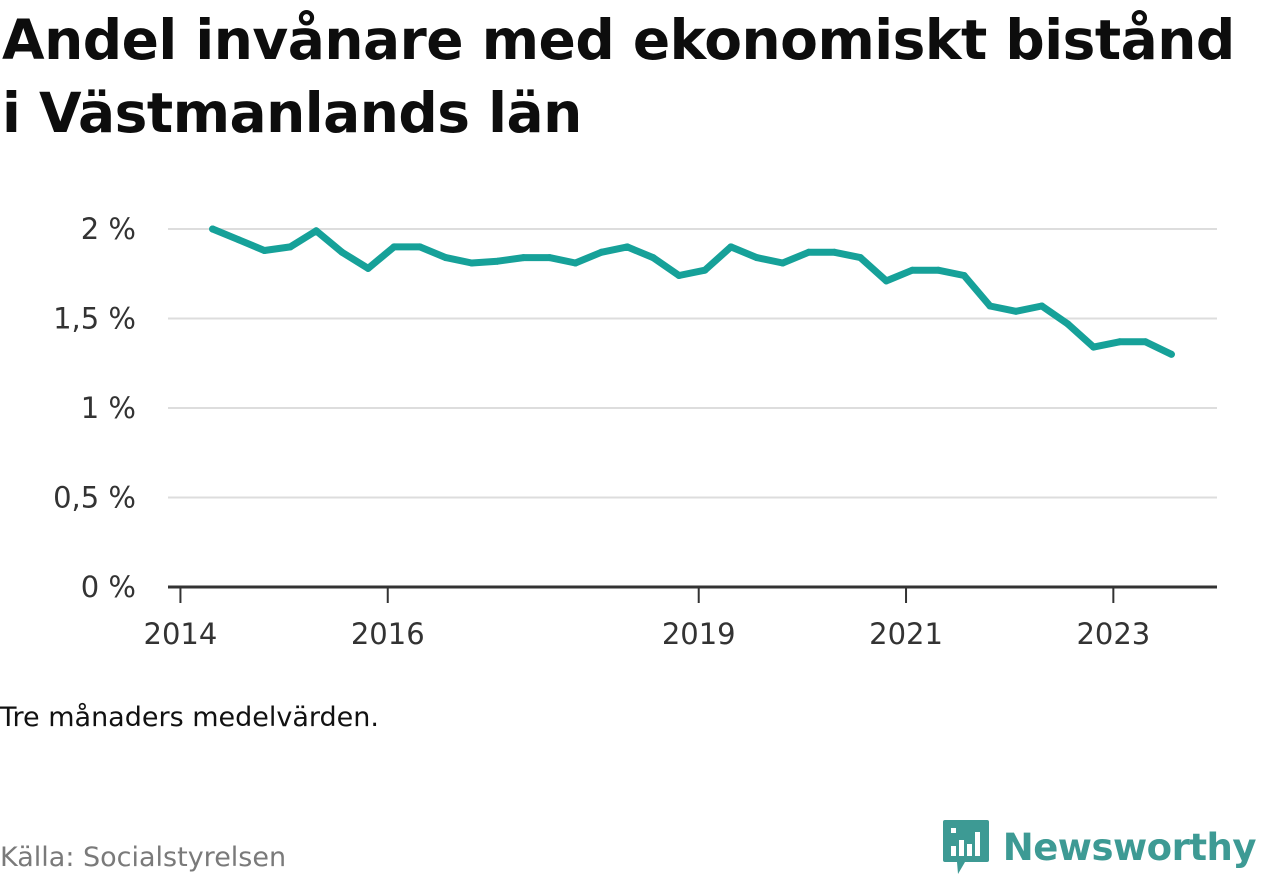 This screenshot has height=879, width=1262. I want to click on x-tick-label: 2016, so click(388, 634).